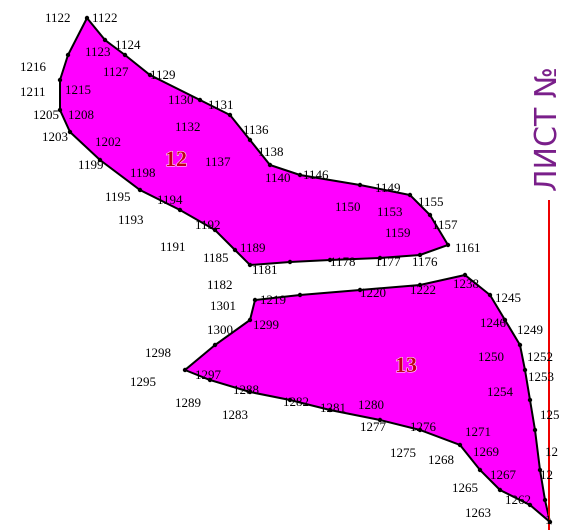 The width and height of the screenshot is (567, 530). Describe the element at coordinates (78, 89) in the screenshot. I see `point-label: 1215` at that location.